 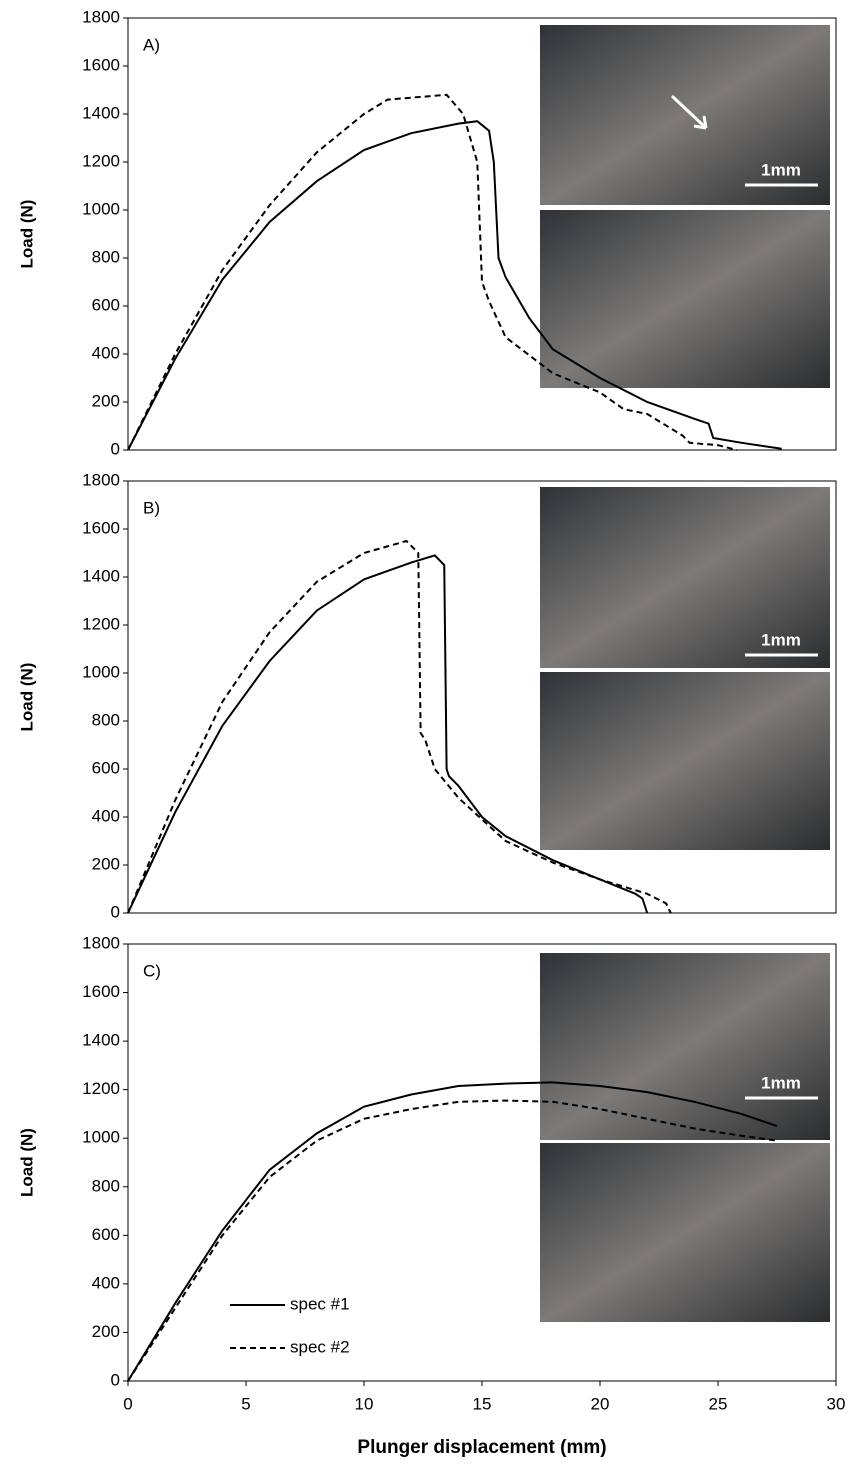 What do you see at coordinates (127, 1403) in the screenshot?
I see `x-tick-label: 0` at bounding box center [127, 1403].